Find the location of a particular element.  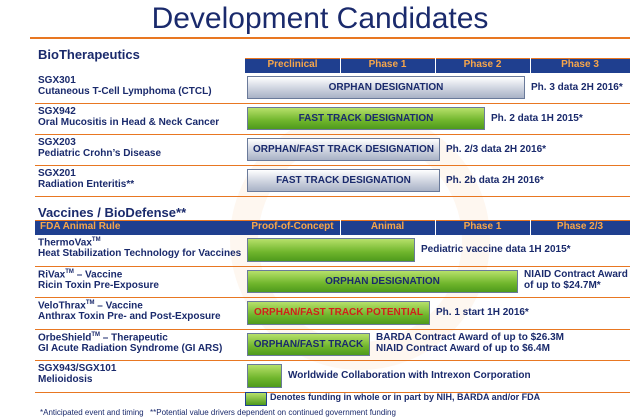

candidate-name-text: SGX301 is located at coordinates (57, 80).